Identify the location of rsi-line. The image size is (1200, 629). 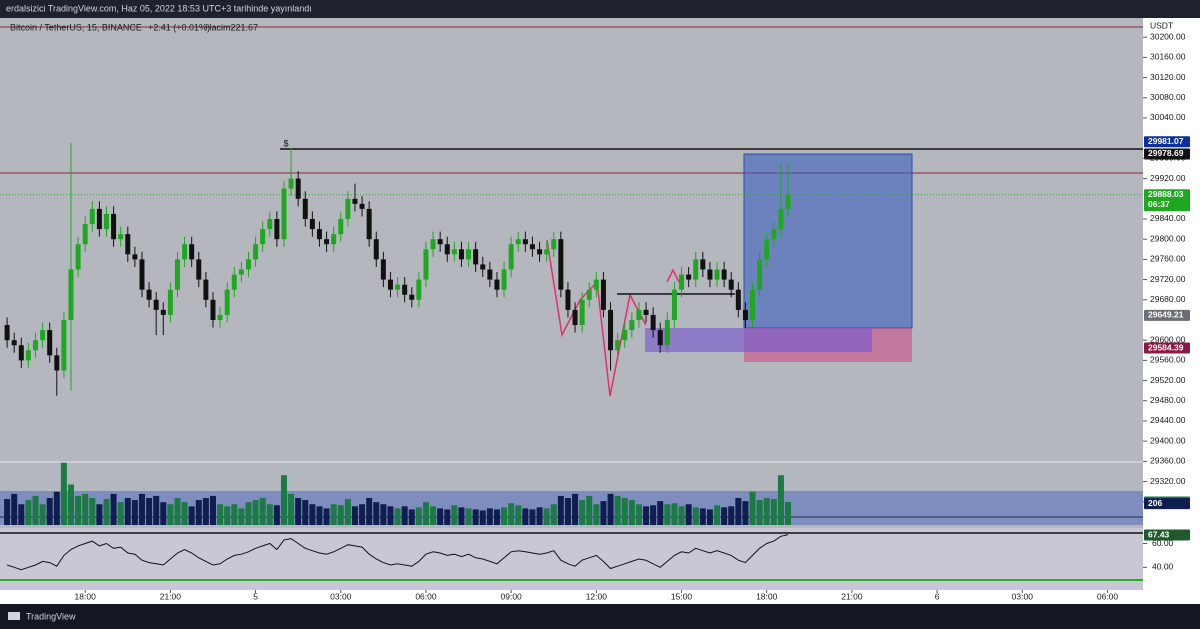
(397, 552).